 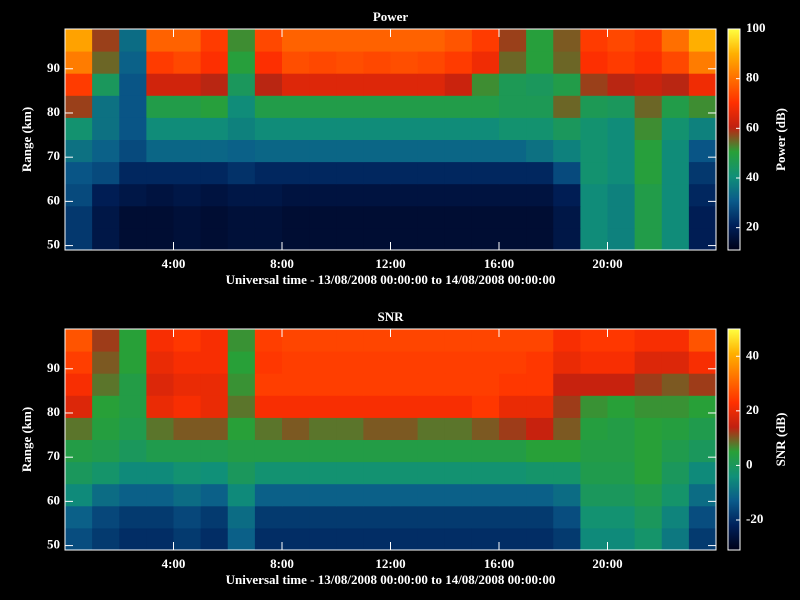 I want to click on x-tick-label: 12:00, so click(x=390, y=563).